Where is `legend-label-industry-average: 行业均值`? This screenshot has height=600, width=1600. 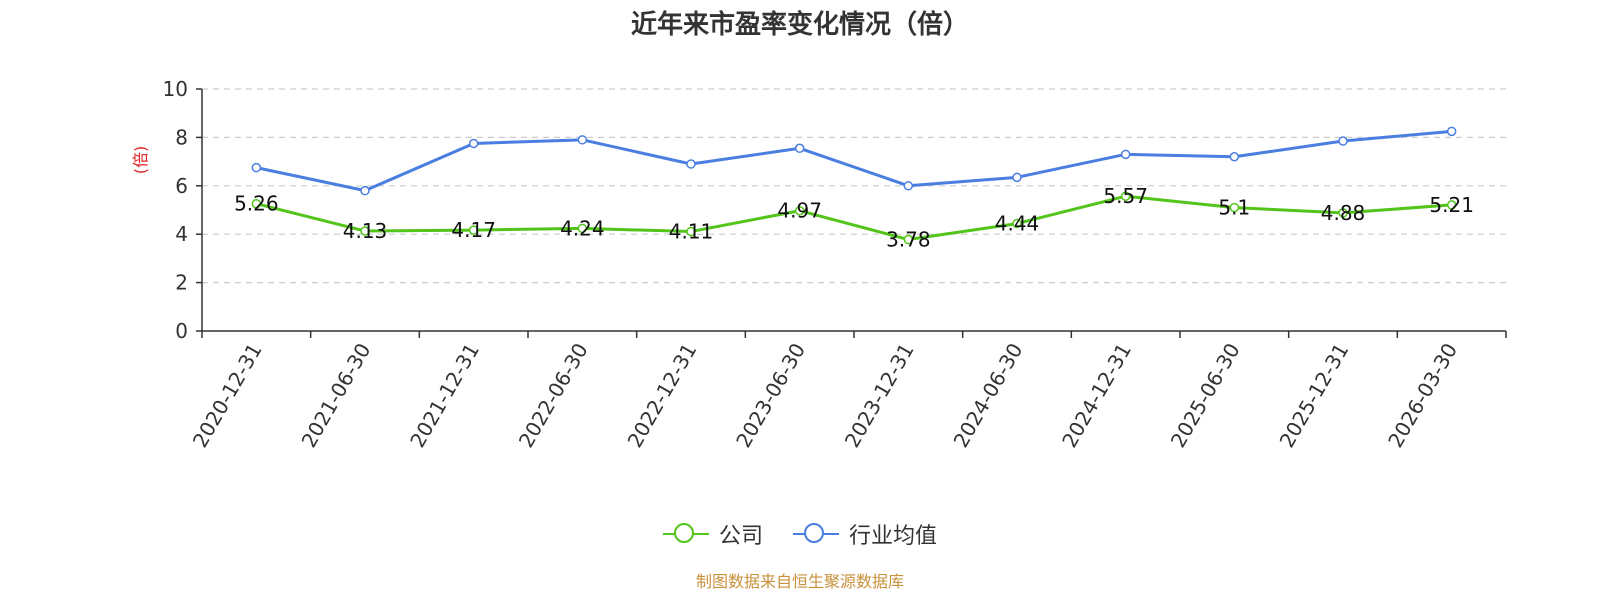
legend-label-industry-average: 行业均值 is located at coordinates (893, 536).